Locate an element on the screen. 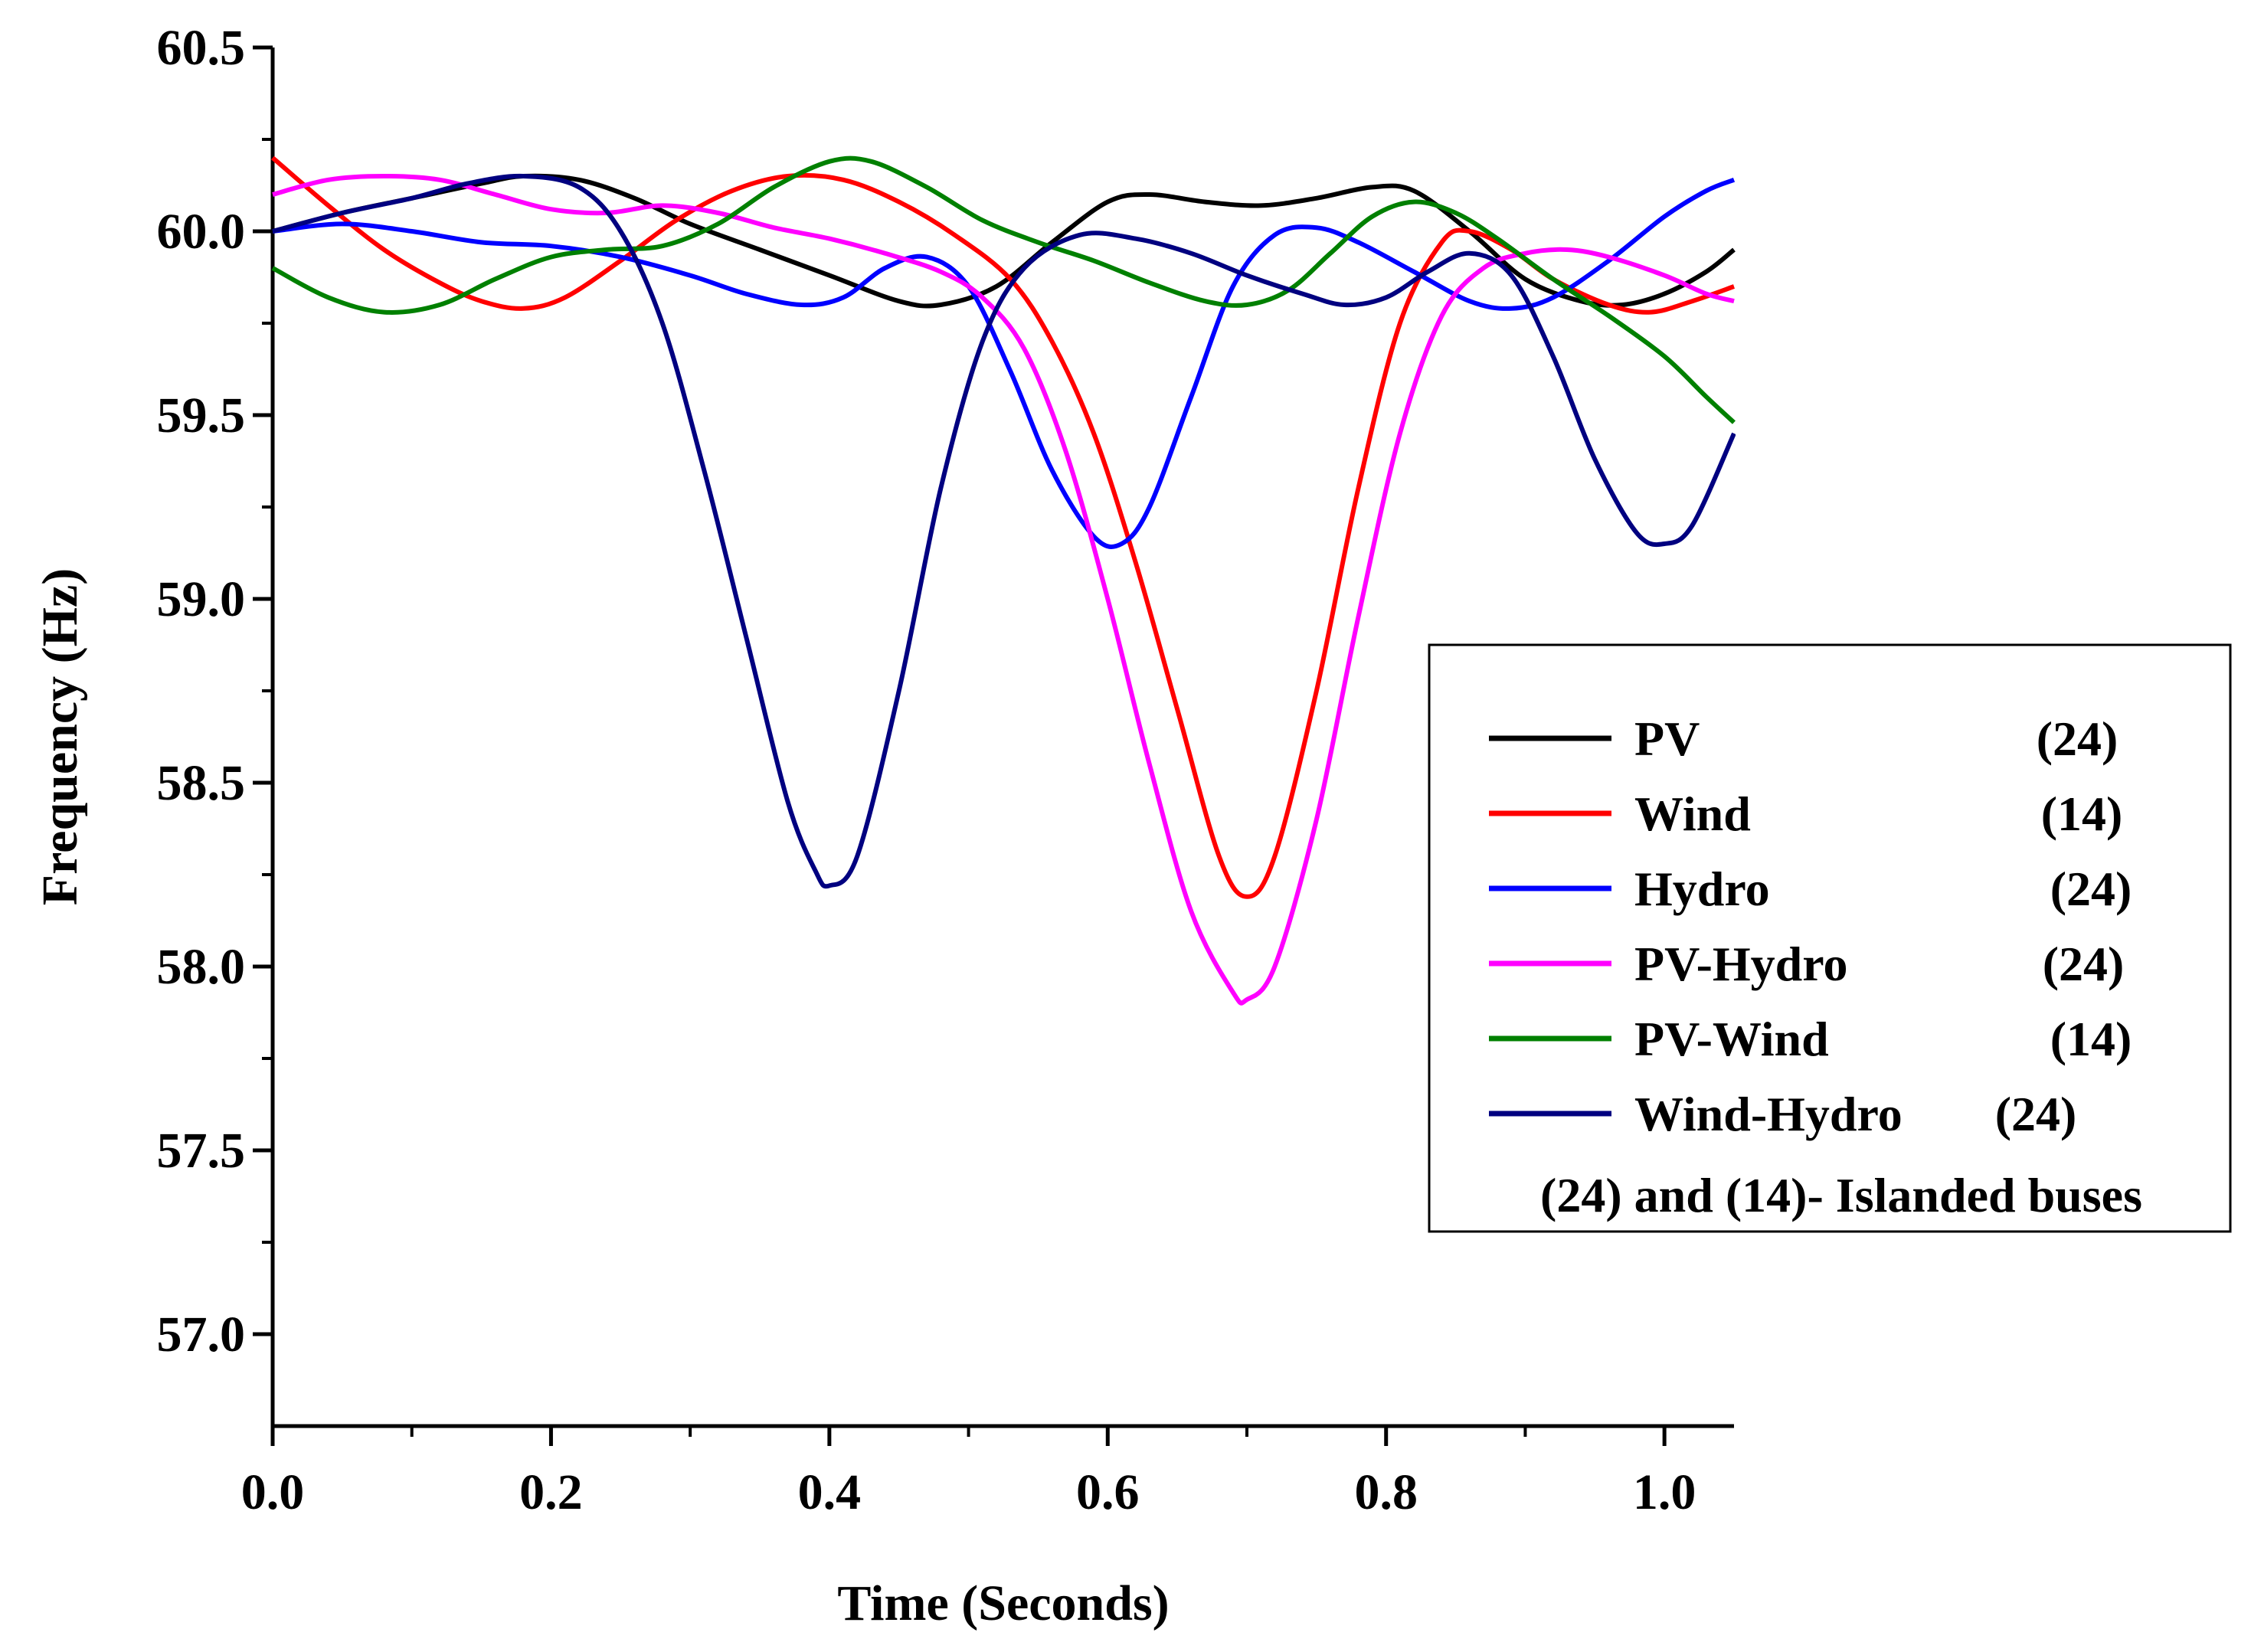 This screenshot has width=2251, height=1652. y-axis-title: Frequency (Hz) is located at coordinates (60, 737).